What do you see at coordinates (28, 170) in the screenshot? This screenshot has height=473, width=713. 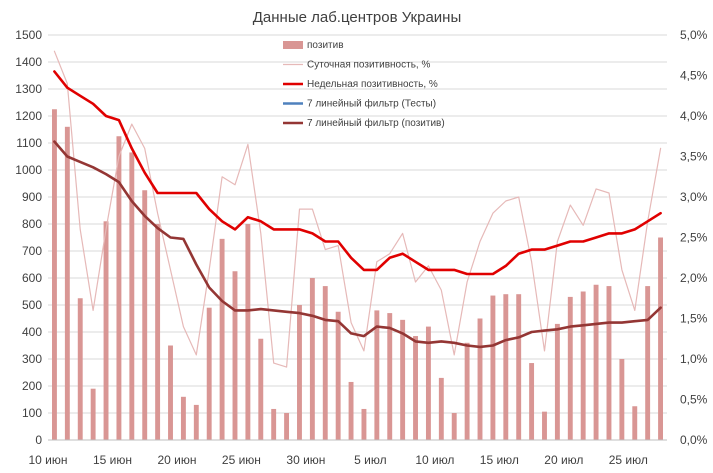 I see `y-left-tick-label: 1000` at bounding box center [28, 170].